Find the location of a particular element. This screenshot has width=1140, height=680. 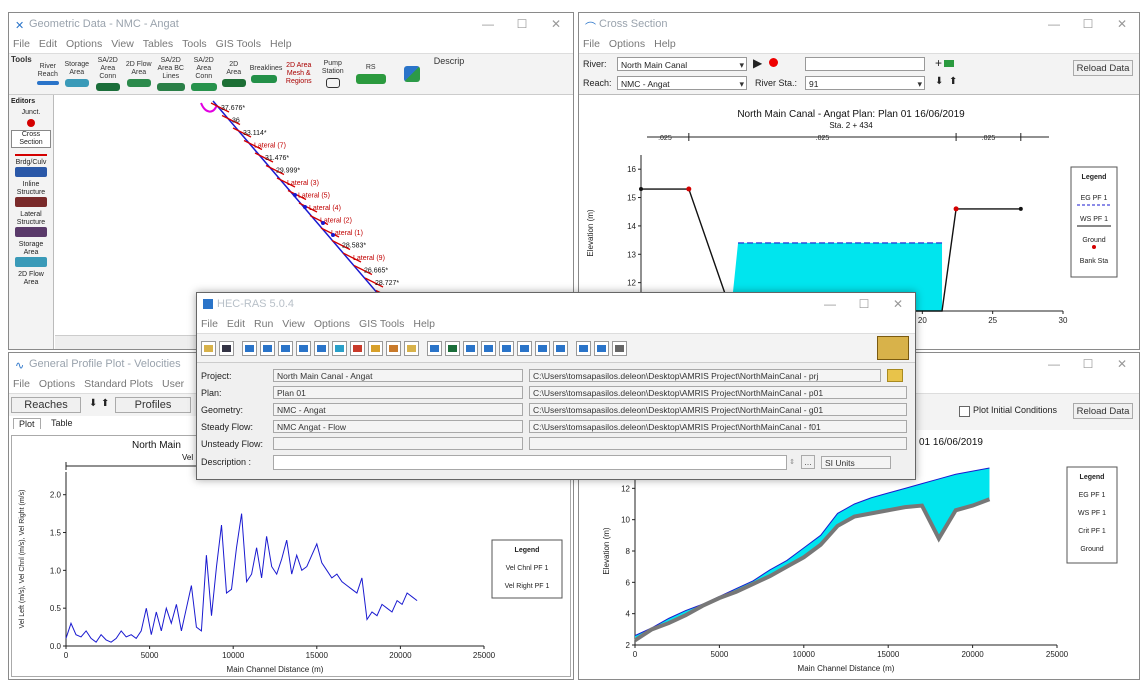

river-sta-search is located at coordinates (865, 64).